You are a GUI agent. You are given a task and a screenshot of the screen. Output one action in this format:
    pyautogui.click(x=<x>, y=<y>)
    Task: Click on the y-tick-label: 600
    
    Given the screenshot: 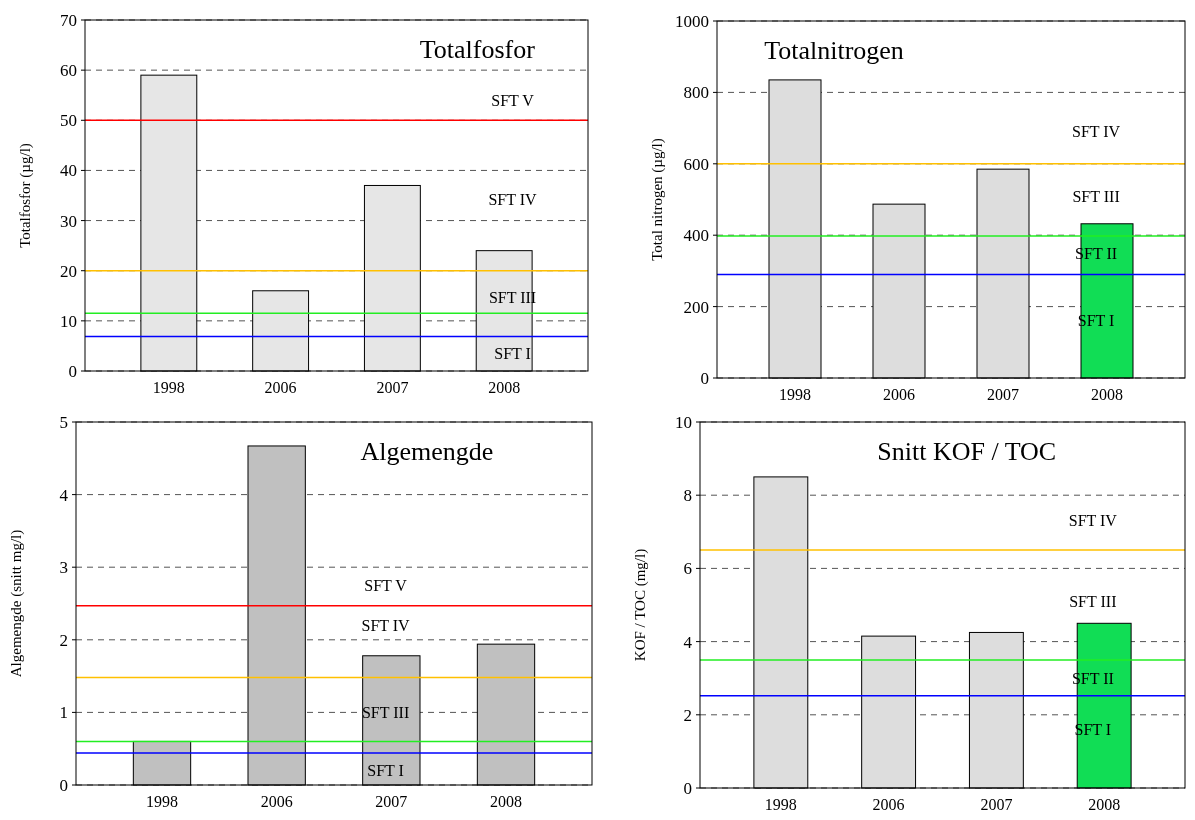 What is the action you would take?
    pyautogui.click(x=696, y=164)
    